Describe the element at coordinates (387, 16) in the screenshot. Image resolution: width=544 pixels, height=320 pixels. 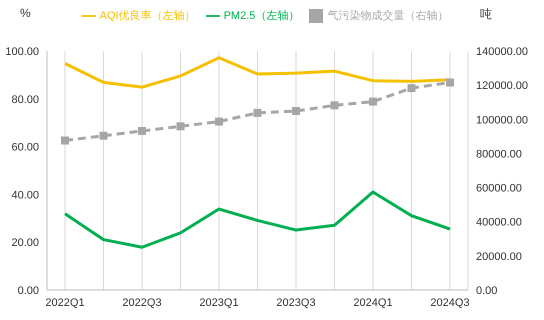
I see `legend-label: 气污染物成交量（右轴）` at that location.